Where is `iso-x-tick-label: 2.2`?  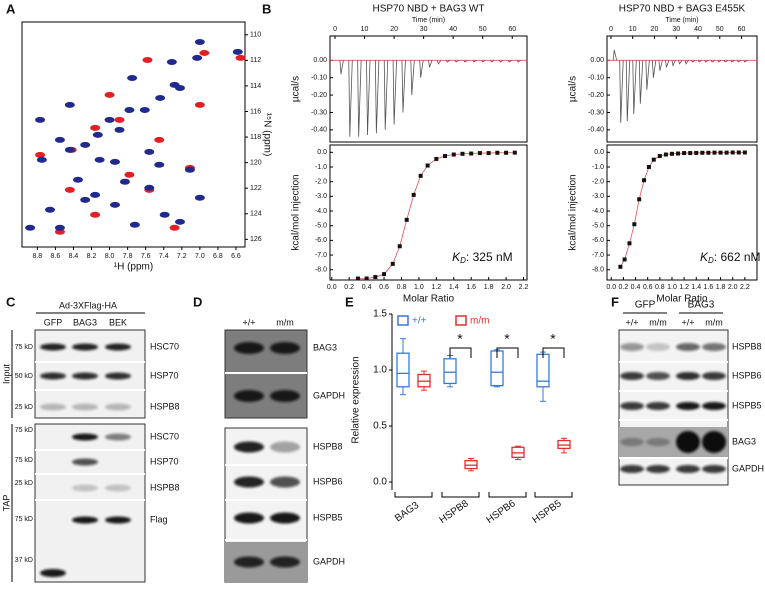
iso-x-tick-label: 2.2 is located at coordinates (524, 287).